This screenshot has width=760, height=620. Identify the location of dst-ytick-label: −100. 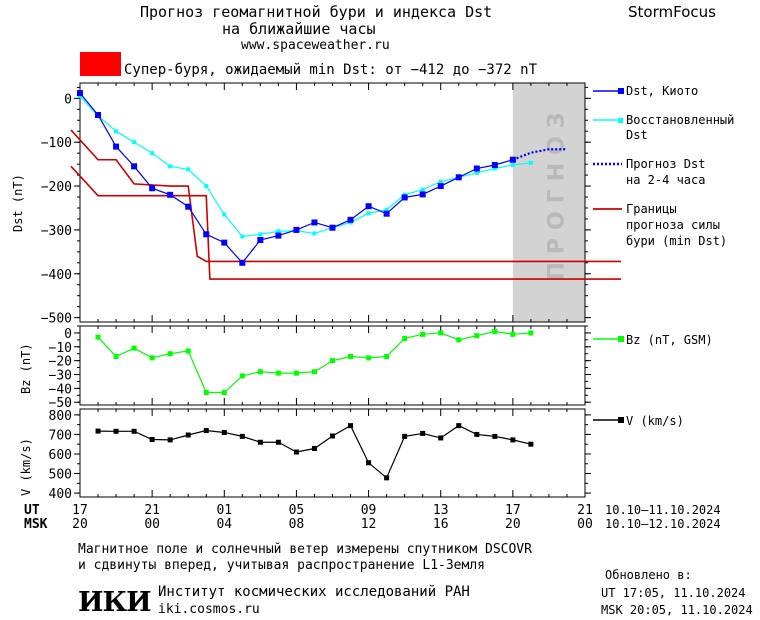
(56, 143).